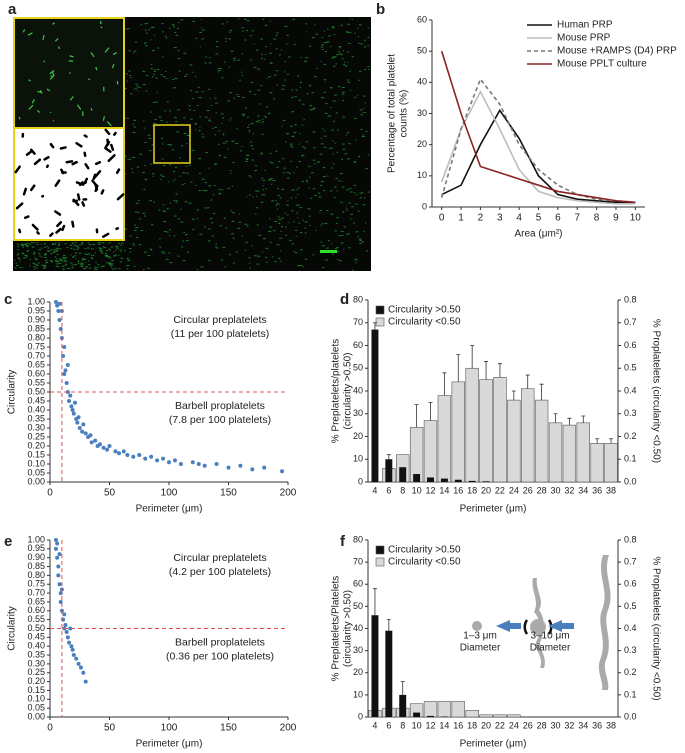  Describe the element at coordinates (220, 334) in the screenshot. I see `annotation: (11 per 100 platelets)` at that location.